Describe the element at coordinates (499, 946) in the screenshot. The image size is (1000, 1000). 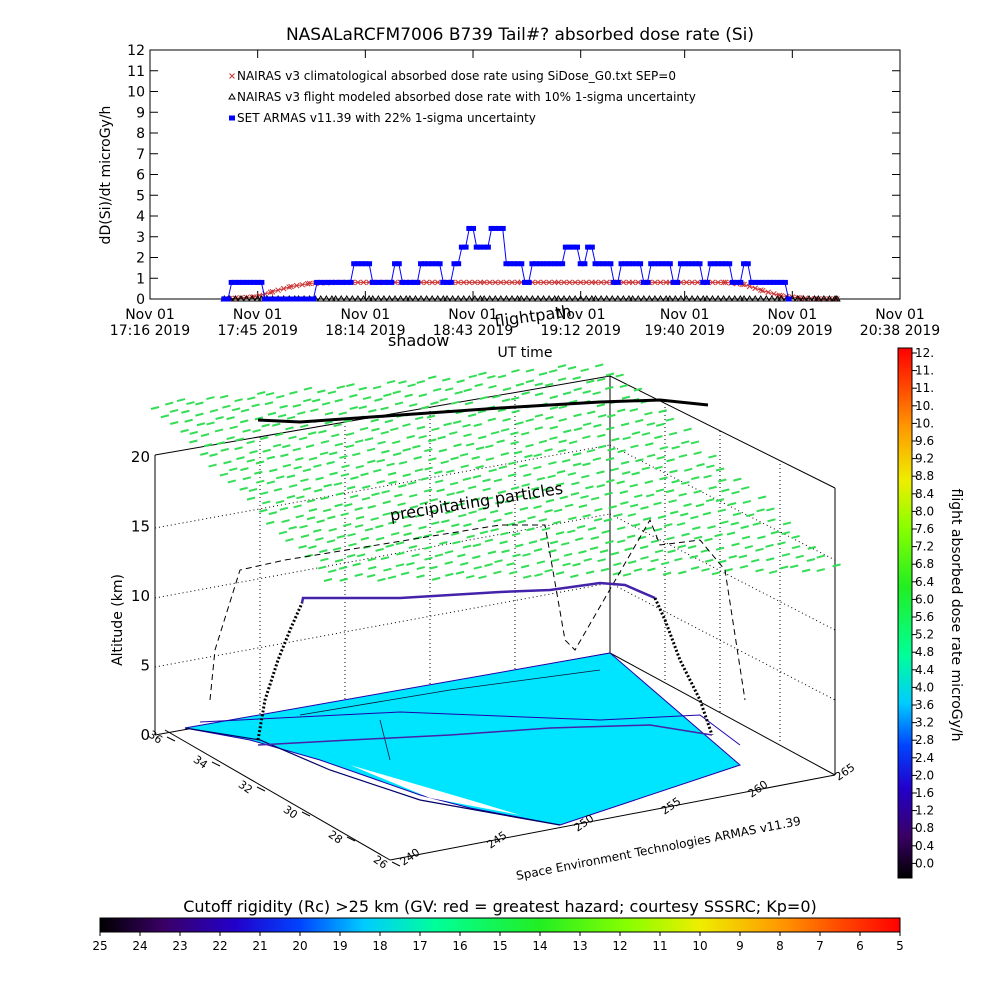
I see `colorbar-h-tick-label: 15` at that location.